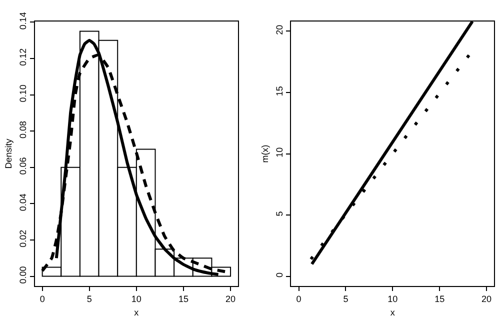 The width and height of the screenshot is (497, 320). I want to click on y-axis-title: Density, so click(9, 153).